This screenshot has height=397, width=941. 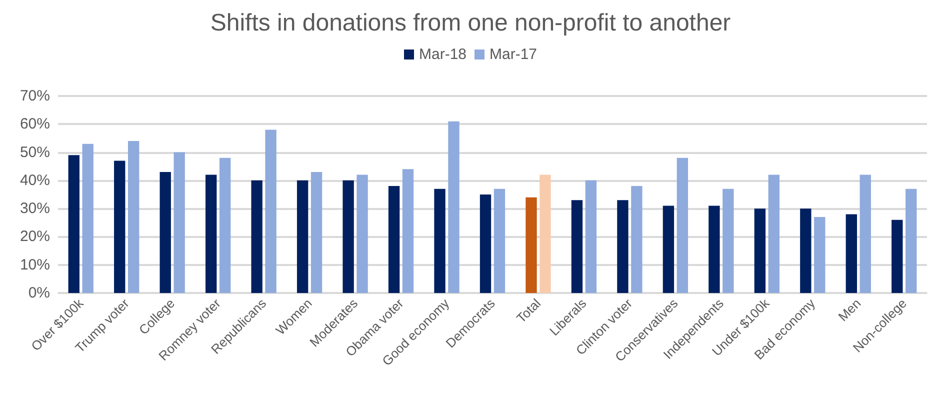 What do you see at coordinates (35, 237) in the screenshot?
I see `y-tick-label: 20%` at bounding box center [35, 237].